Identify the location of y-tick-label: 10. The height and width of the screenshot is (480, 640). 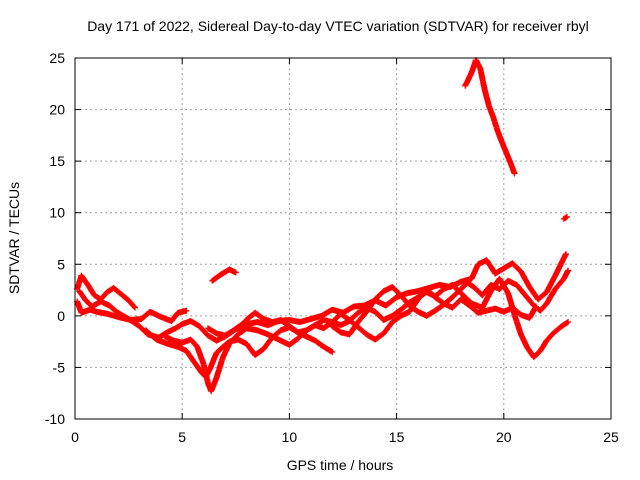
(57, 213).